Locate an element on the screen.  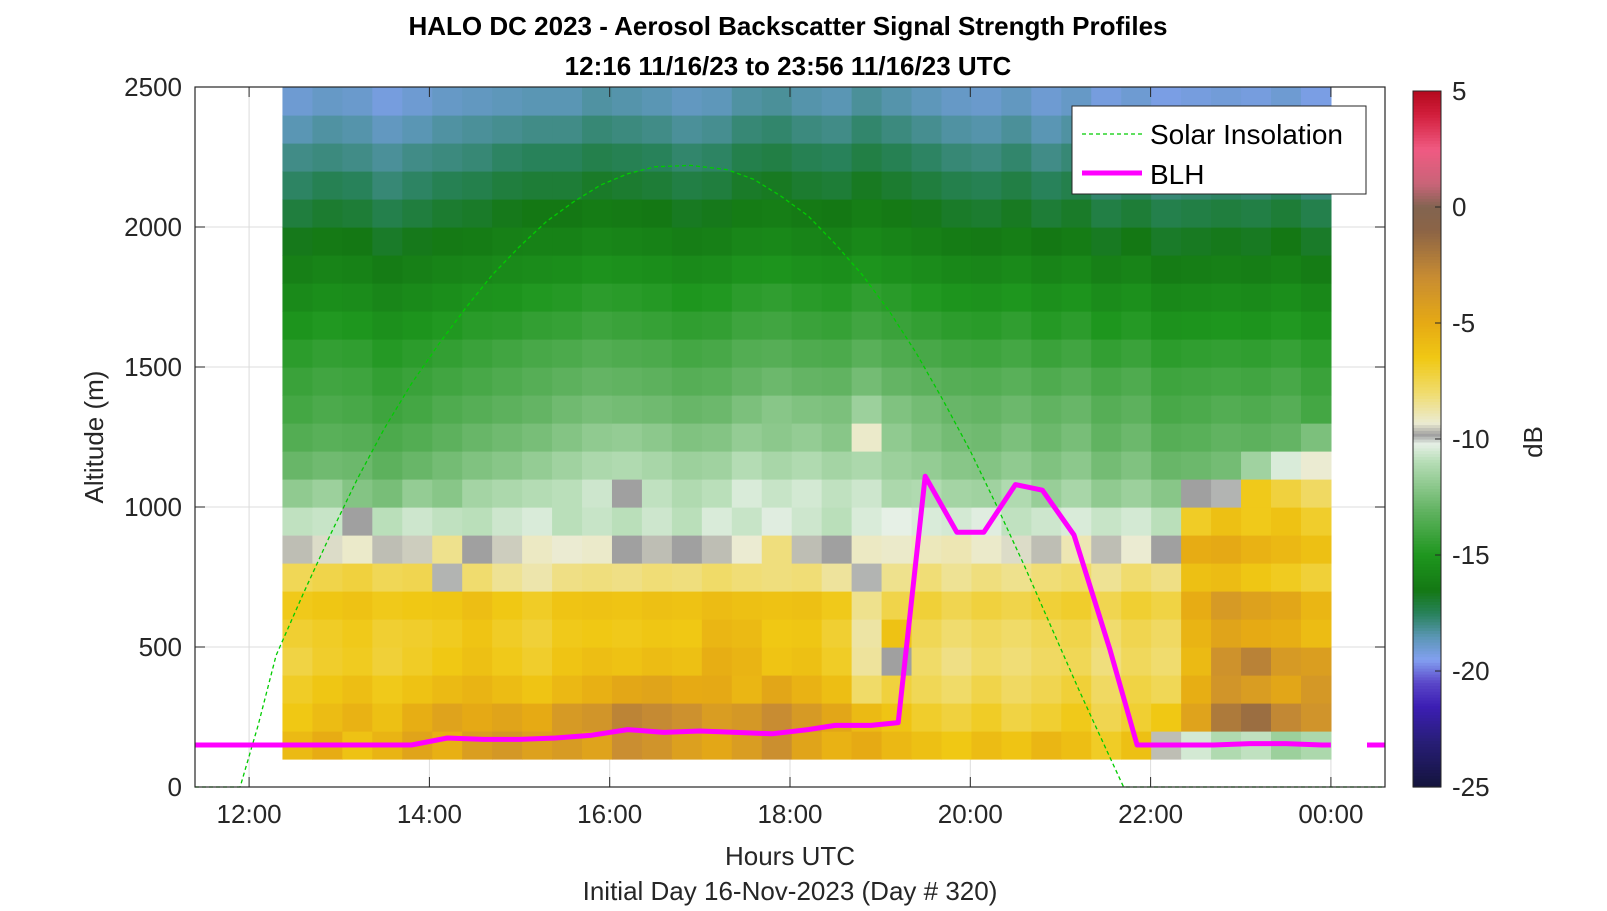
y-tick-labels: 0 500 1000 1500 2000 2500 is located at coordinates (153, 437).